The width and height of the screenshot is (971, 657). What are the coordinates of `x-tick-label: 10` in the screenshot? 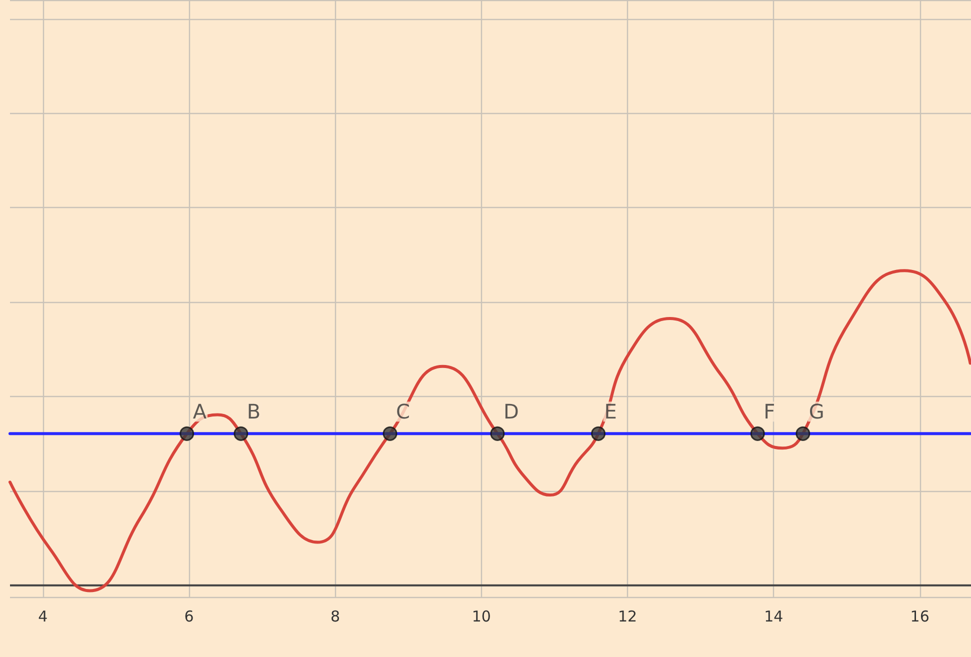 It's located at (481, 617).